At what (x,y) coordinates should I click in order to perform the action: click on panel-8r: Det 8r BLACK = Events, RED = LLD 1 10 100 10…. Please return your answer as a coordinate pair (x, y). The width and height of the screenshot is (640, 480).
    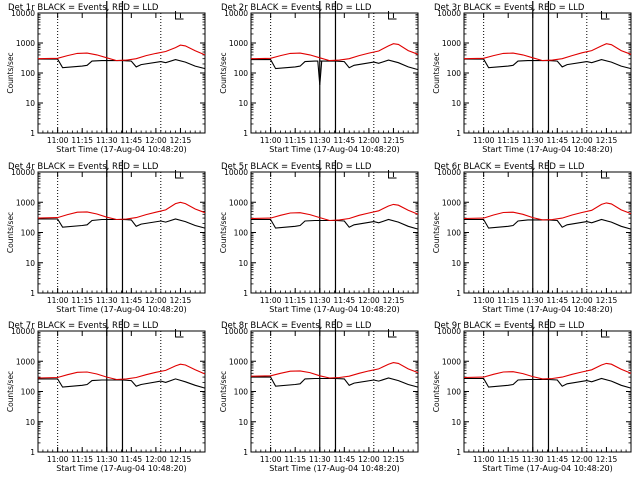
    Looking at the image, I should click on (319, 396).